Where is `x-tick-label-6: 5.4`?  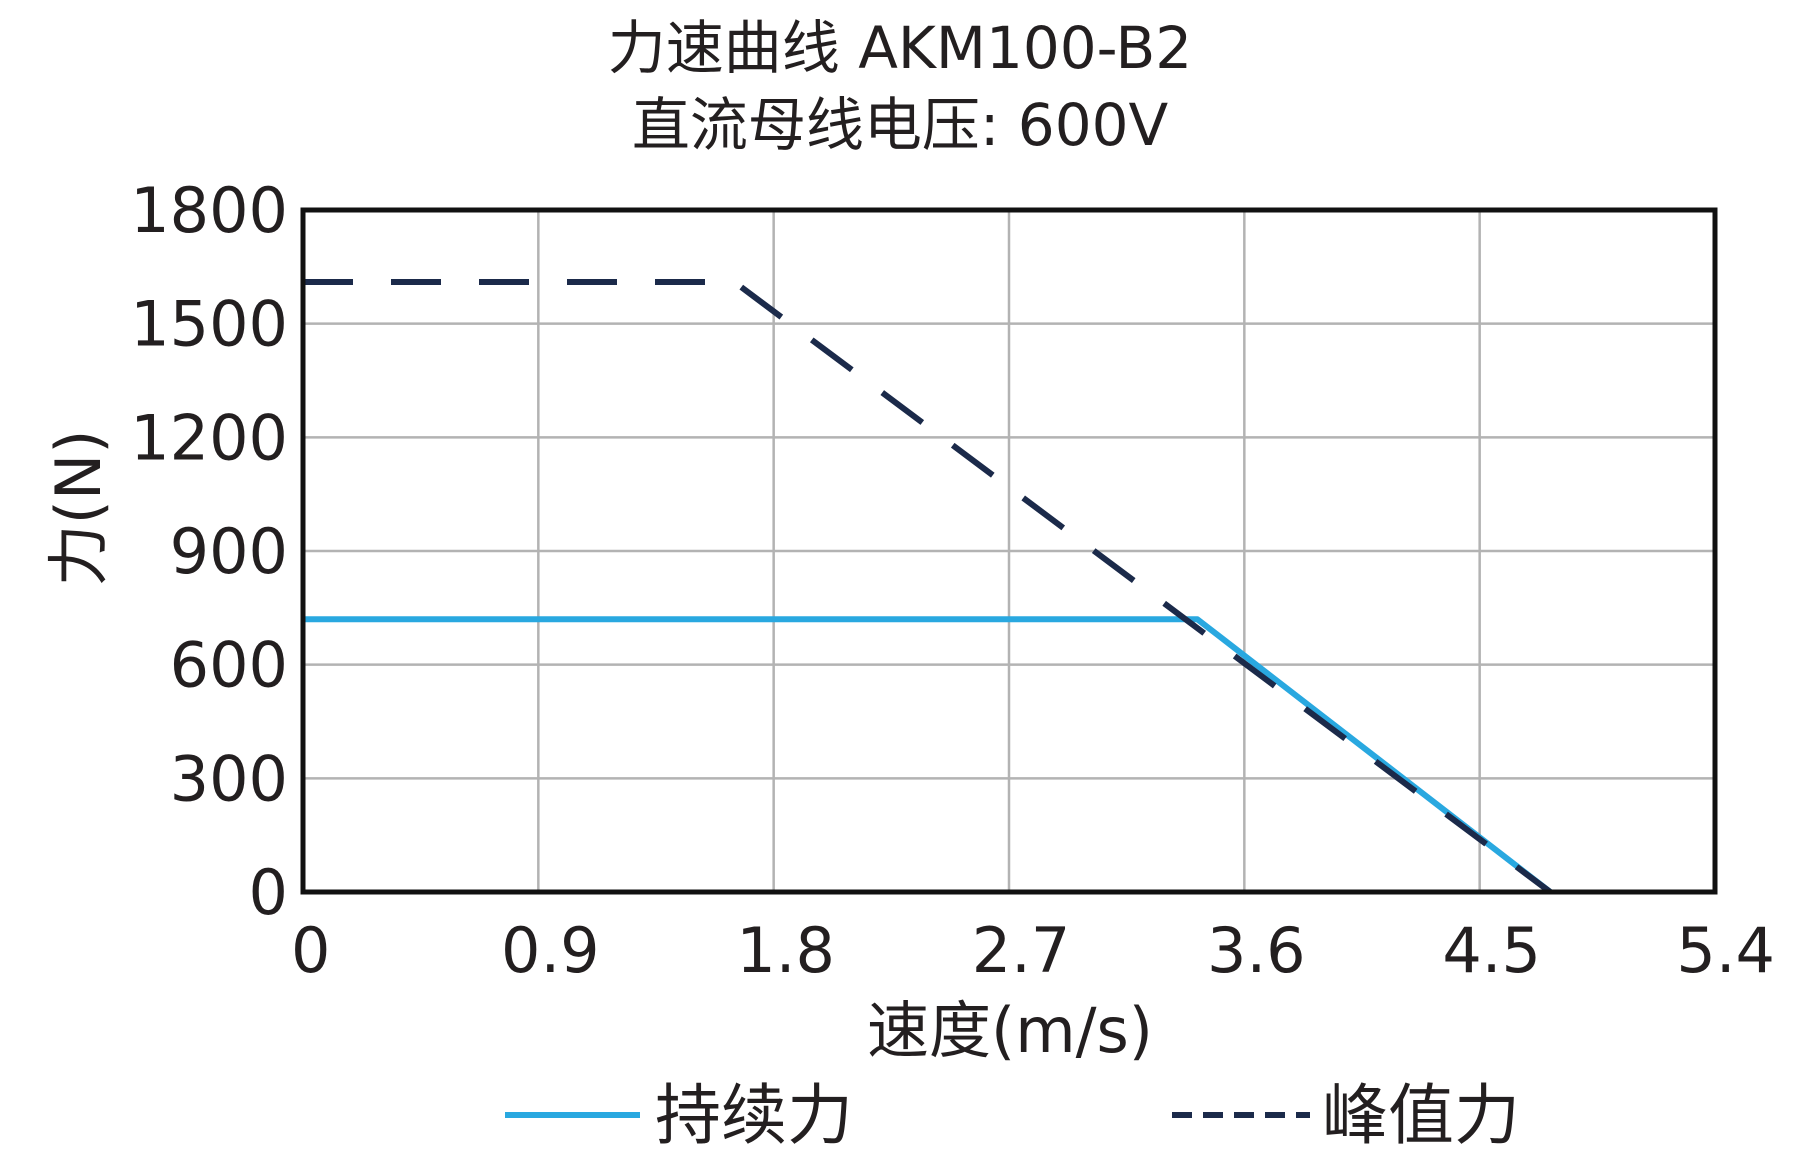 x-tick-label-6: 5.4 is located at coordinates (1725, 950).